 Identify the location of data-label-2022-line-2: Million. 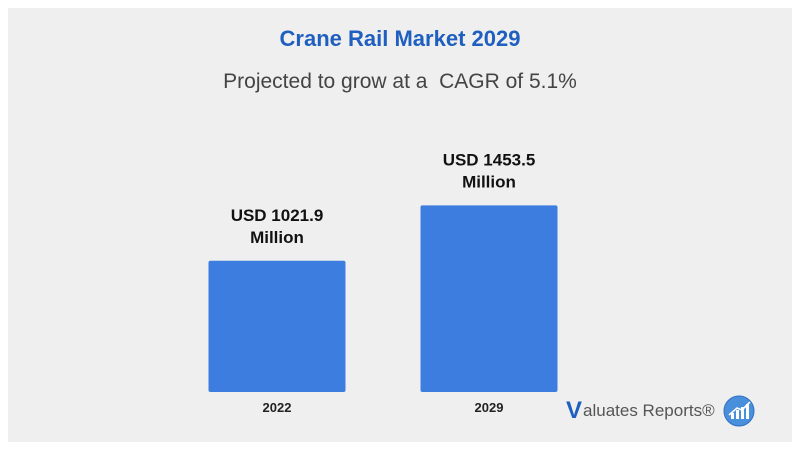
(277, 237).